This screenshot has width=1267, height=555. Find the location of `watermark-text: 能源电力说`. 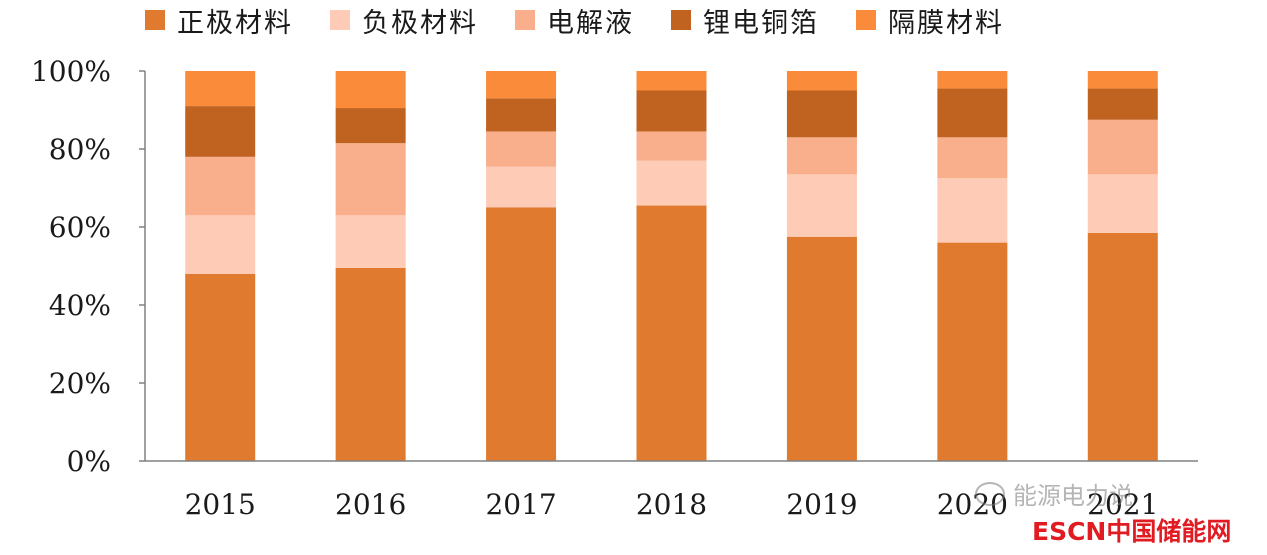

watermark-text: 能源电力说 is located at coordinates (1073, 496).